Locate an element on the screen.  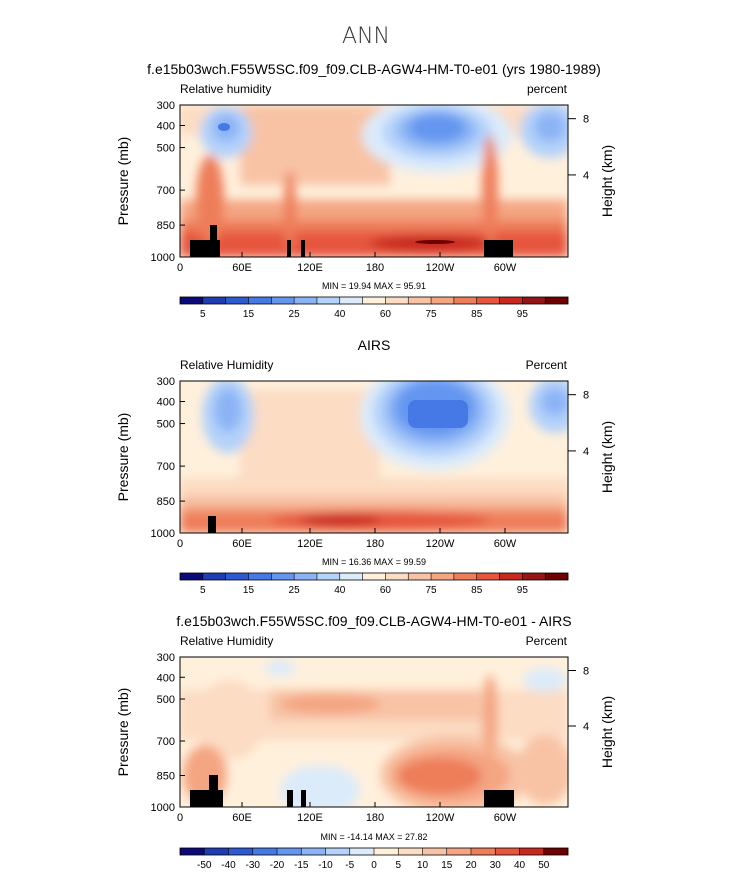
colorbar-frame is located at coordinates (374, 576).